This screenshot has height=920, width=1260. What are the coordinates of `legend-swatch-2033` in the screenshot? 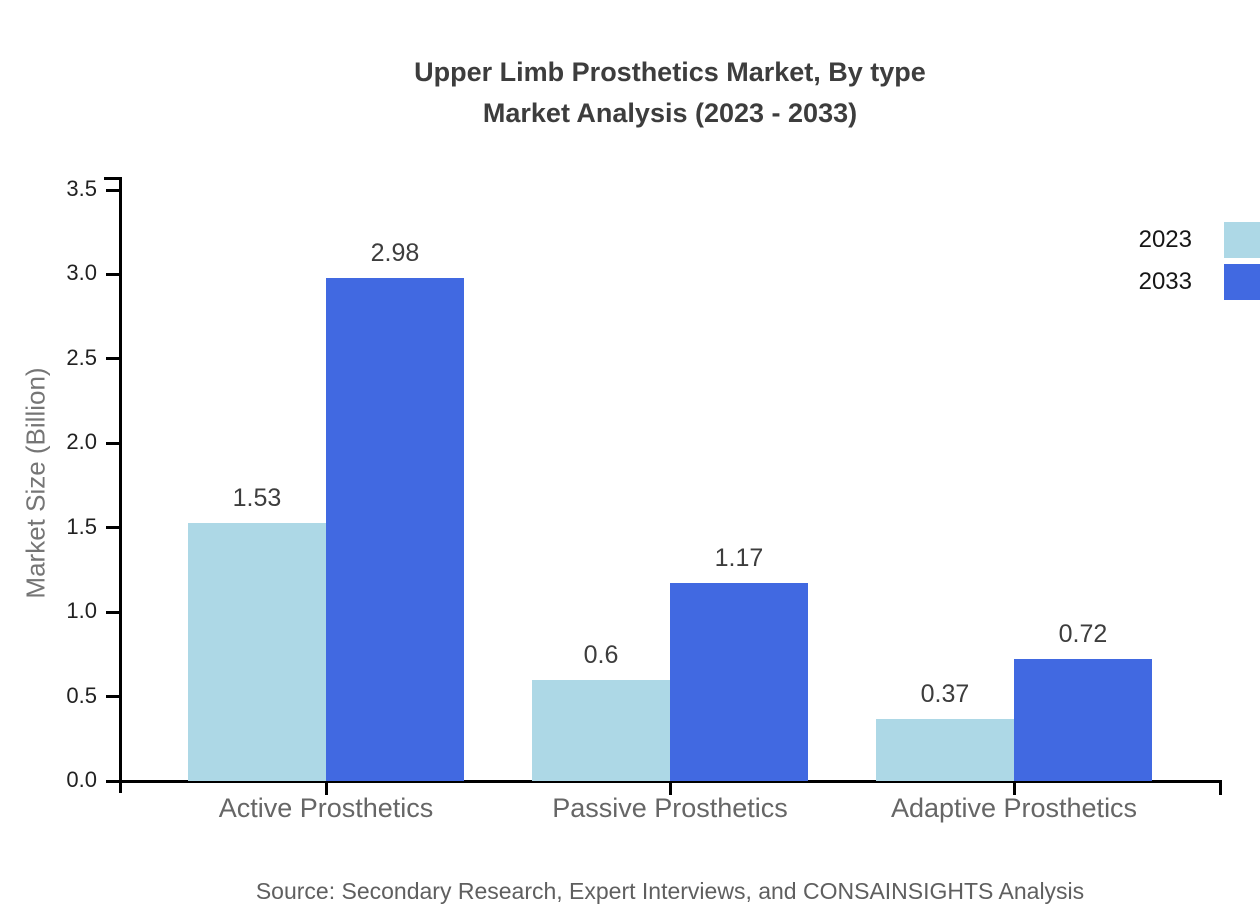 It's located at (1242, 282).